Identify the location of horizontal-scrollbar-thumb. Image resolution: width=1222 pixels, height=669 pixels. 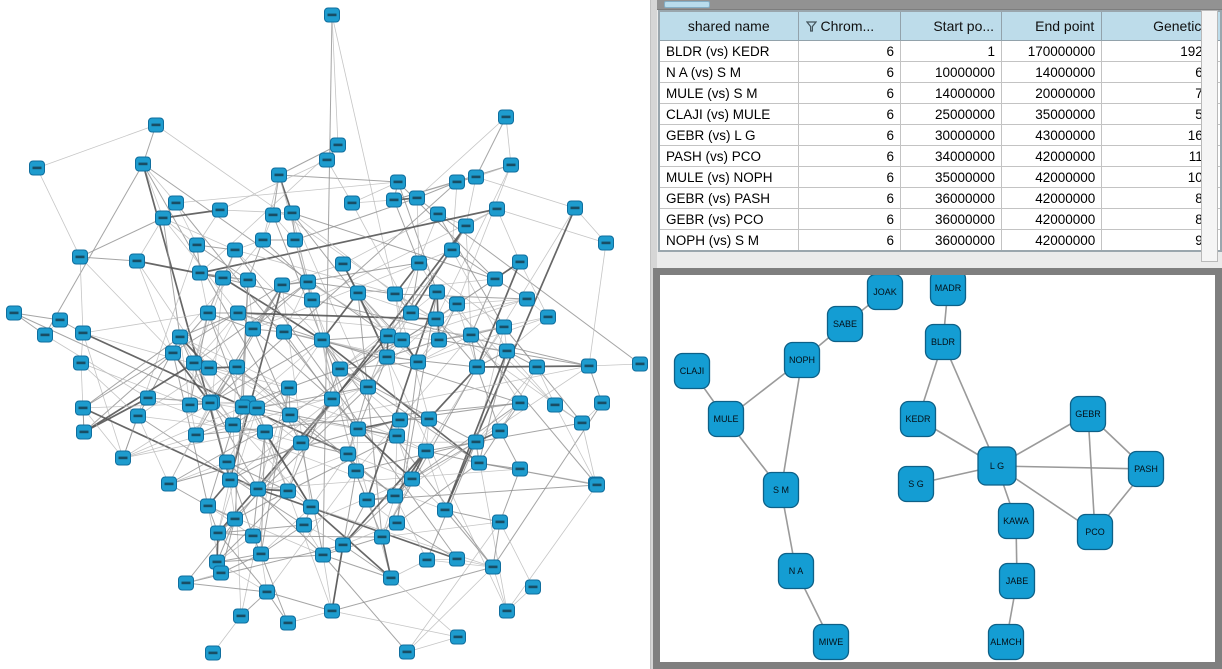
(687, 4).